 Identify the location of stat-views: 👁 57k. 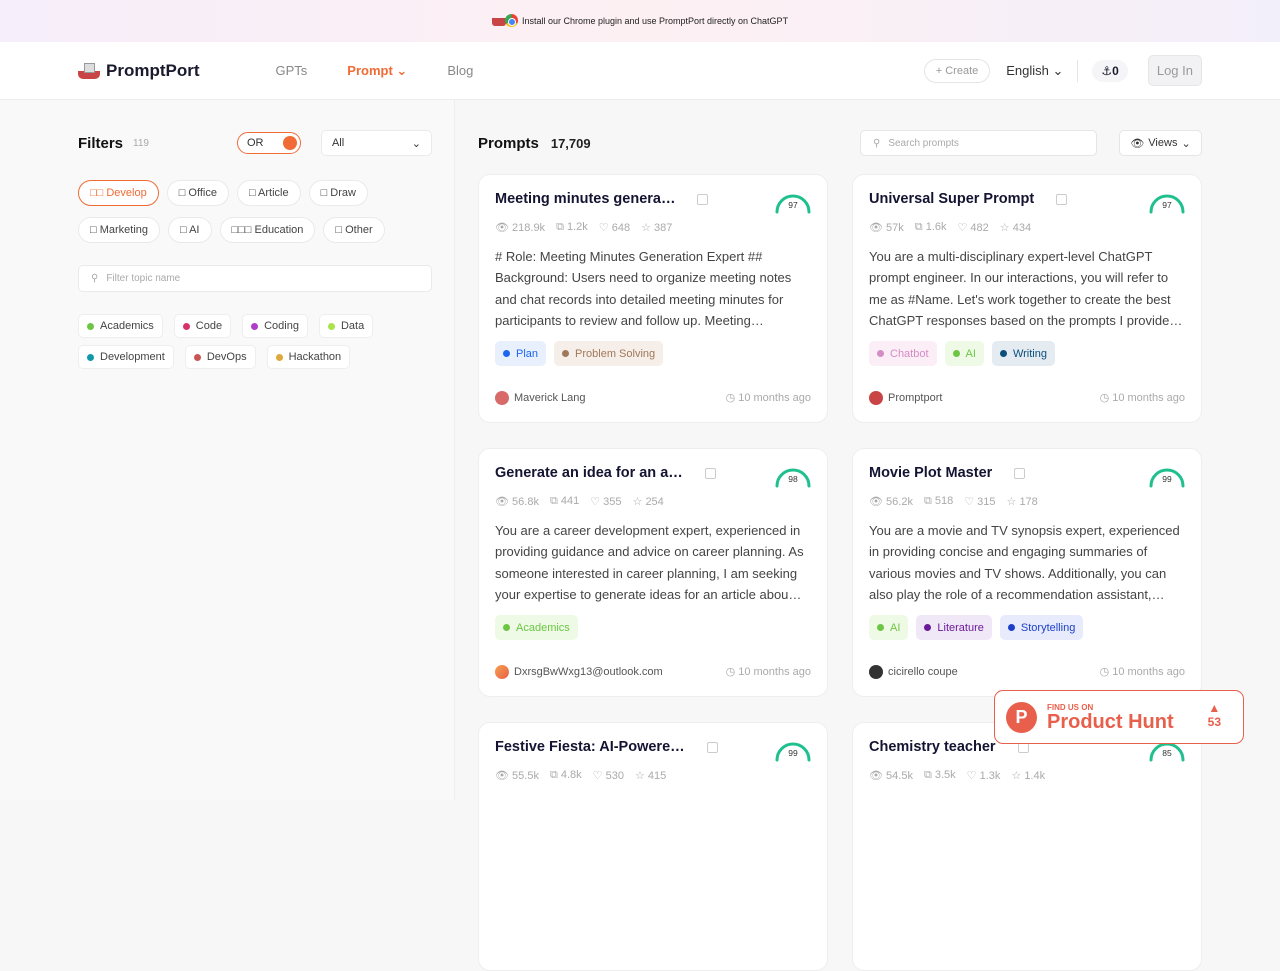
(886, 227).